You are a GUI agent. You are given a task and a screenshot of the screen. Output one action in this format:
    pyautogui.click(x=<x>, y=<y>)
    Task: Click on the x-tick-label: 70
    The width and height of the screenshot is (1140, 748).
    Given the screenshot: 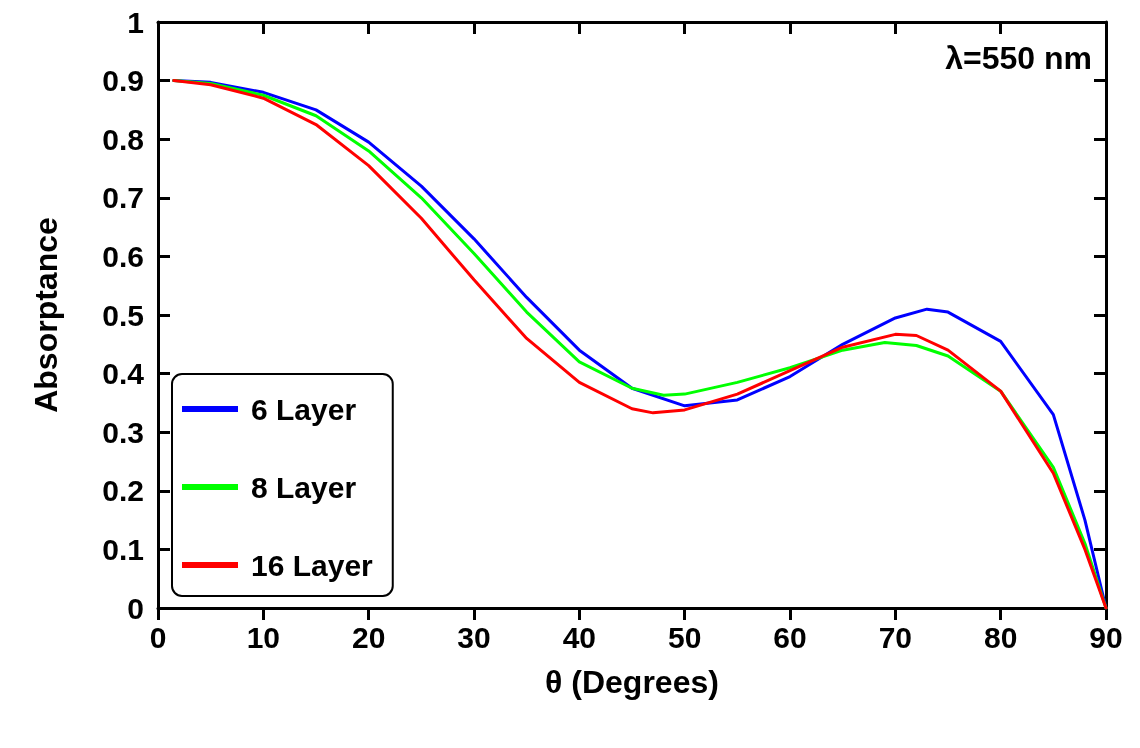 What is the action you would take?
    pyautogui.click(x=895, y=637)
    